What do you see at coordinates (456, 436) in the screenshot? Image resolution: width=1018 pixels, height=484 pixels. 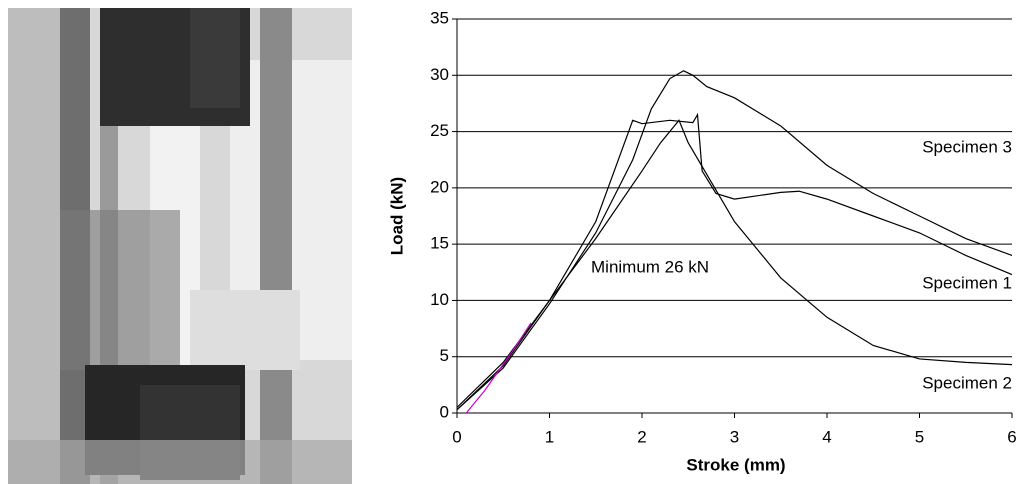 I see `x-tick-label: 0` at bounding box center [456, 436].